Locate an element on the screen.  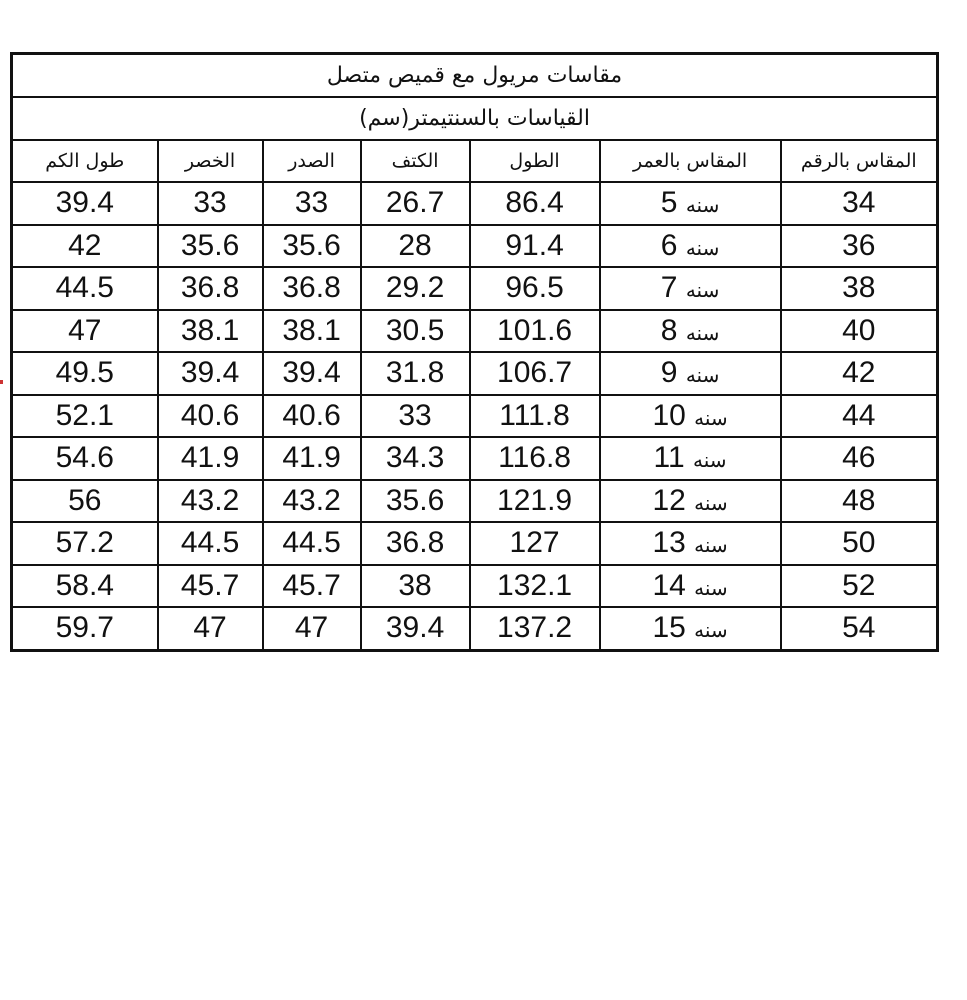
table-cell: 106.7 is located at coordinates (534, 373).